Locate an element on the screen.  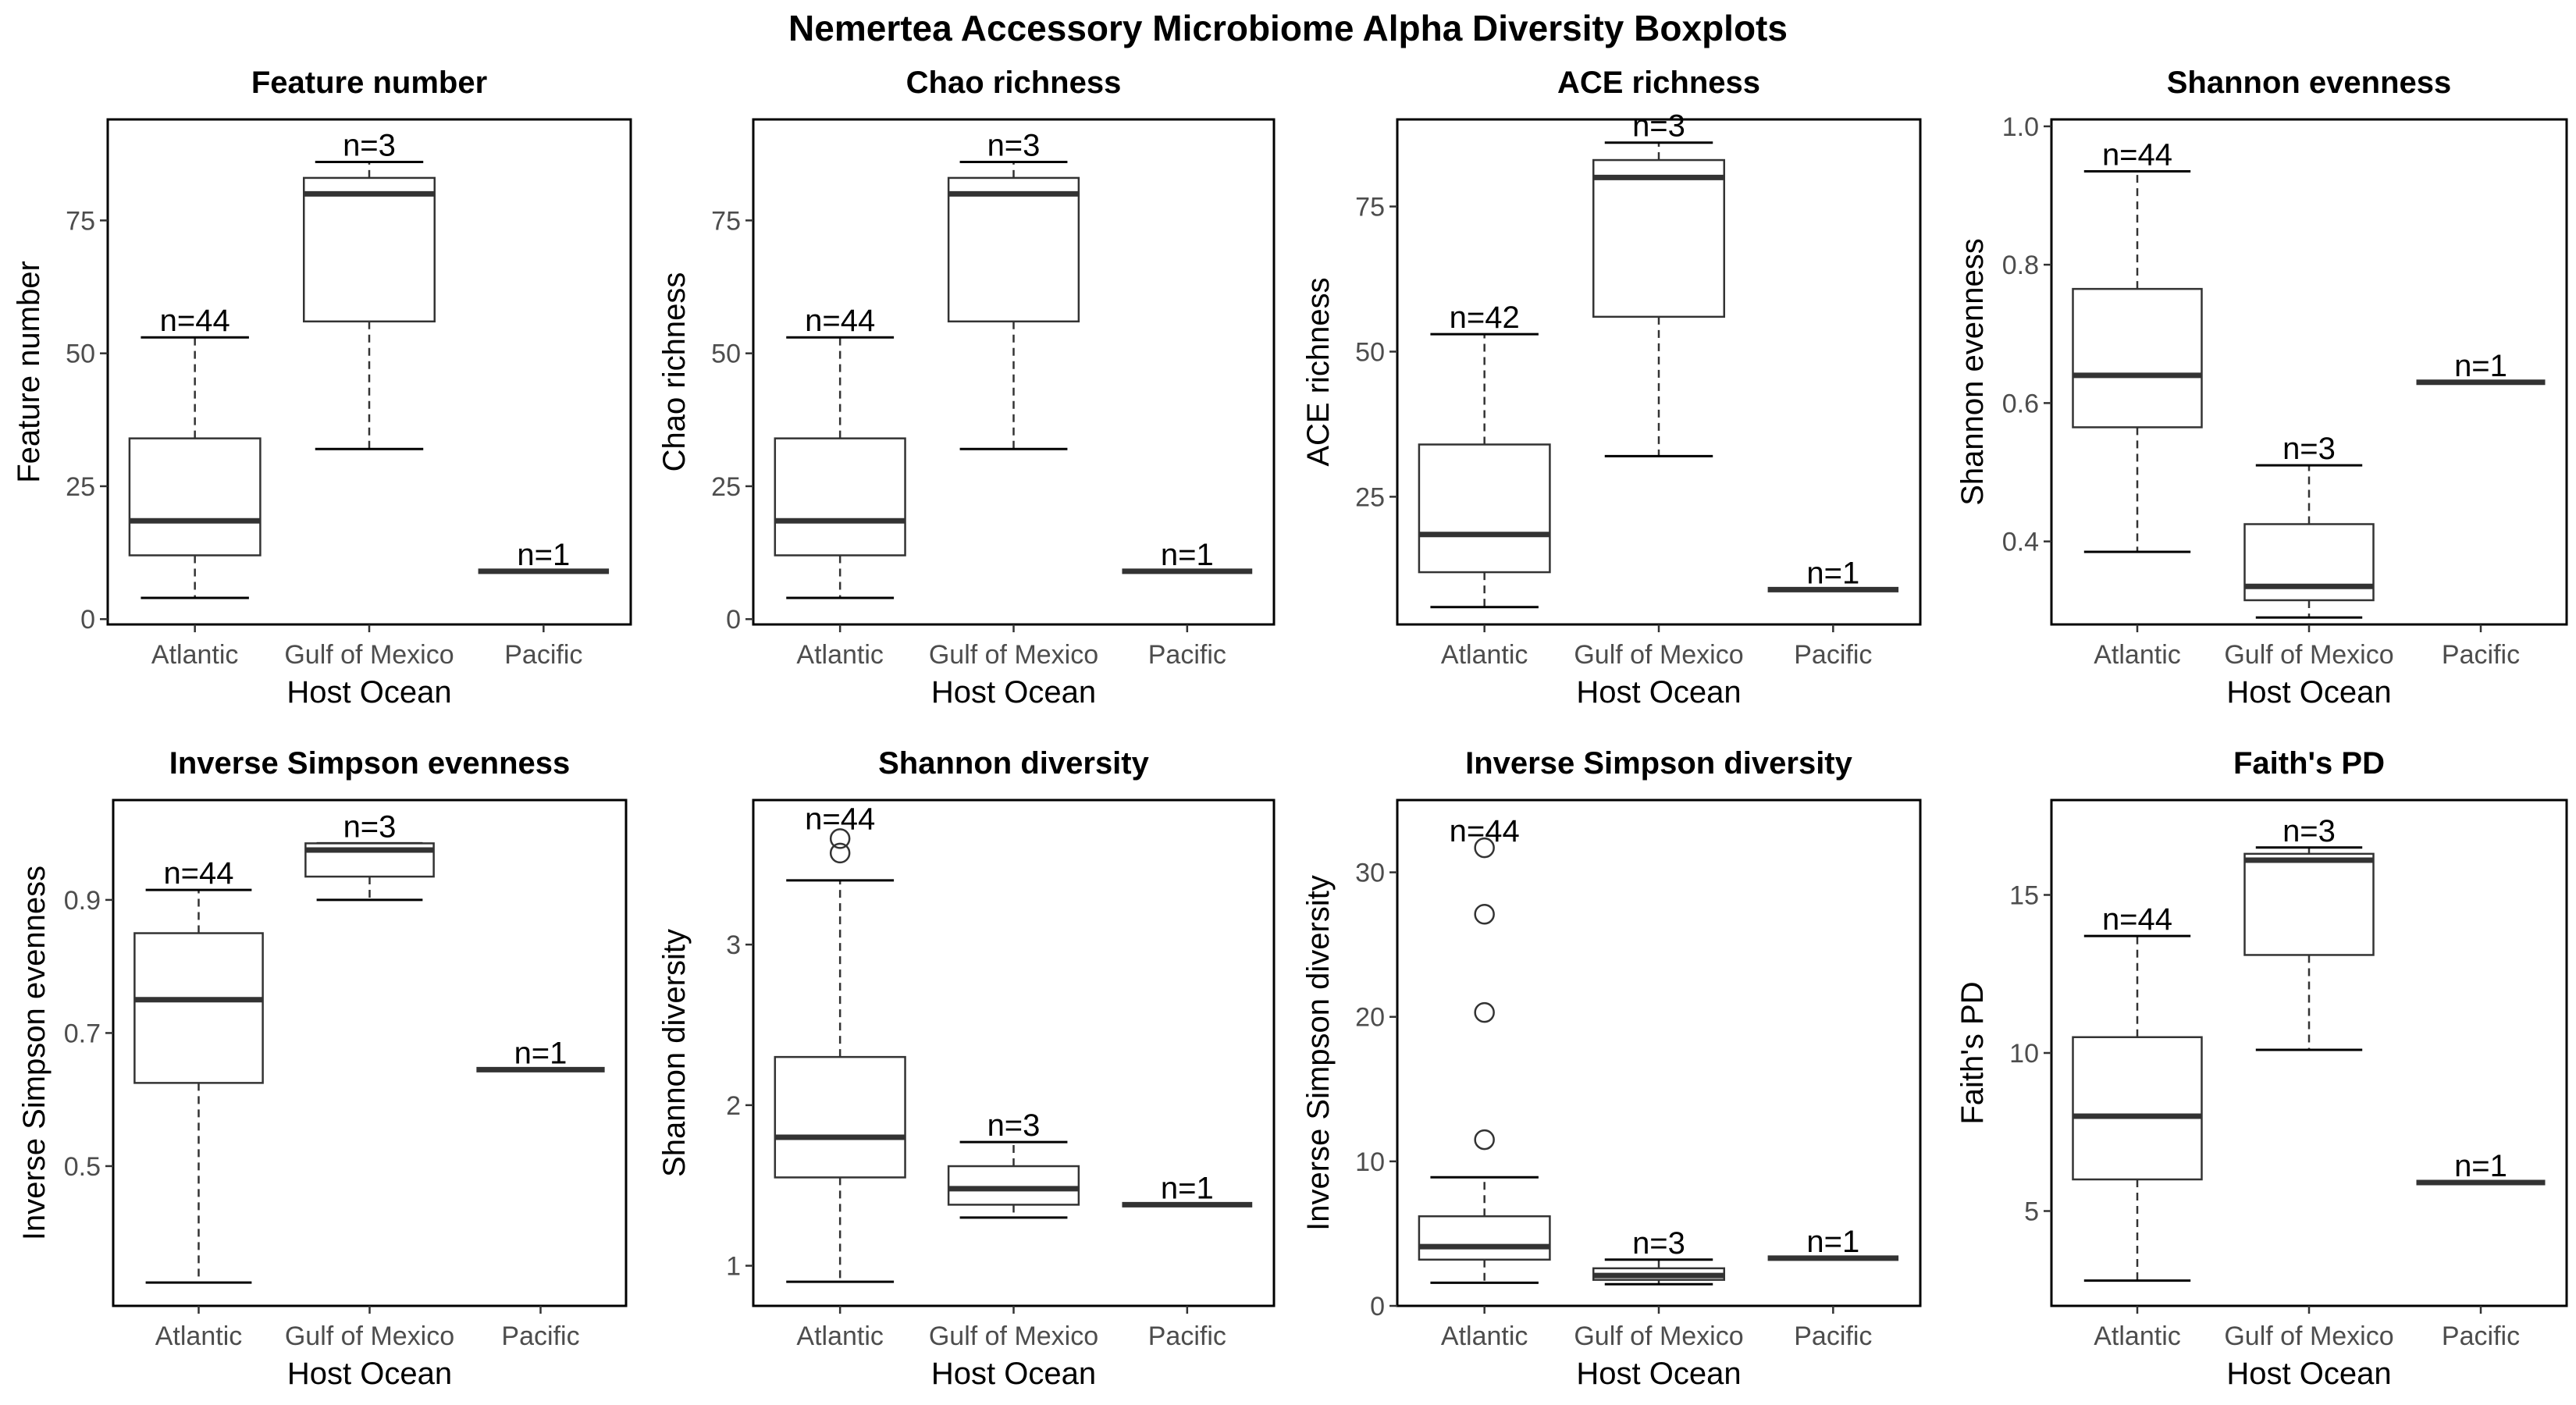
y-tick-label: 1 is located at coordinates (733, 1267).